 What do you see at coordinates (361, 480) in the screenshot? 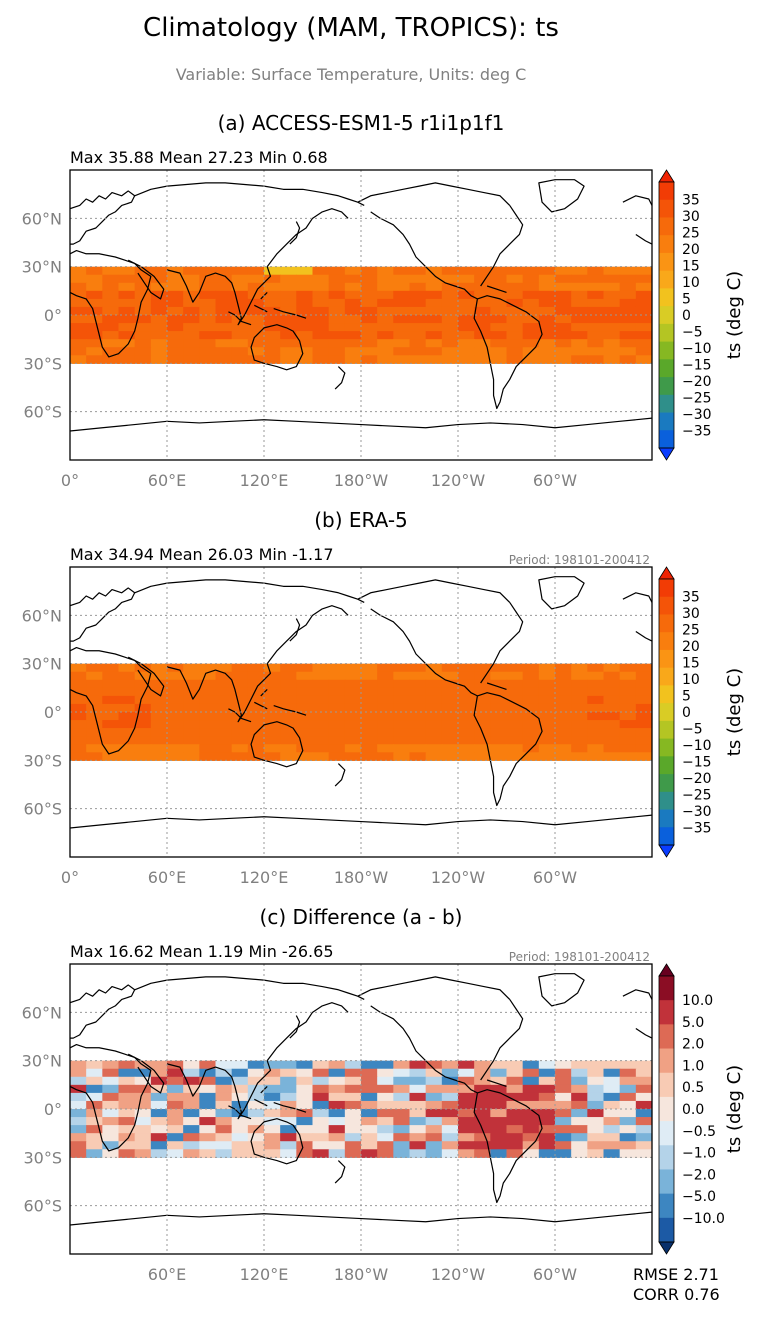
I see `x-tick-label: 180°W` at bounding box center [361, 480].